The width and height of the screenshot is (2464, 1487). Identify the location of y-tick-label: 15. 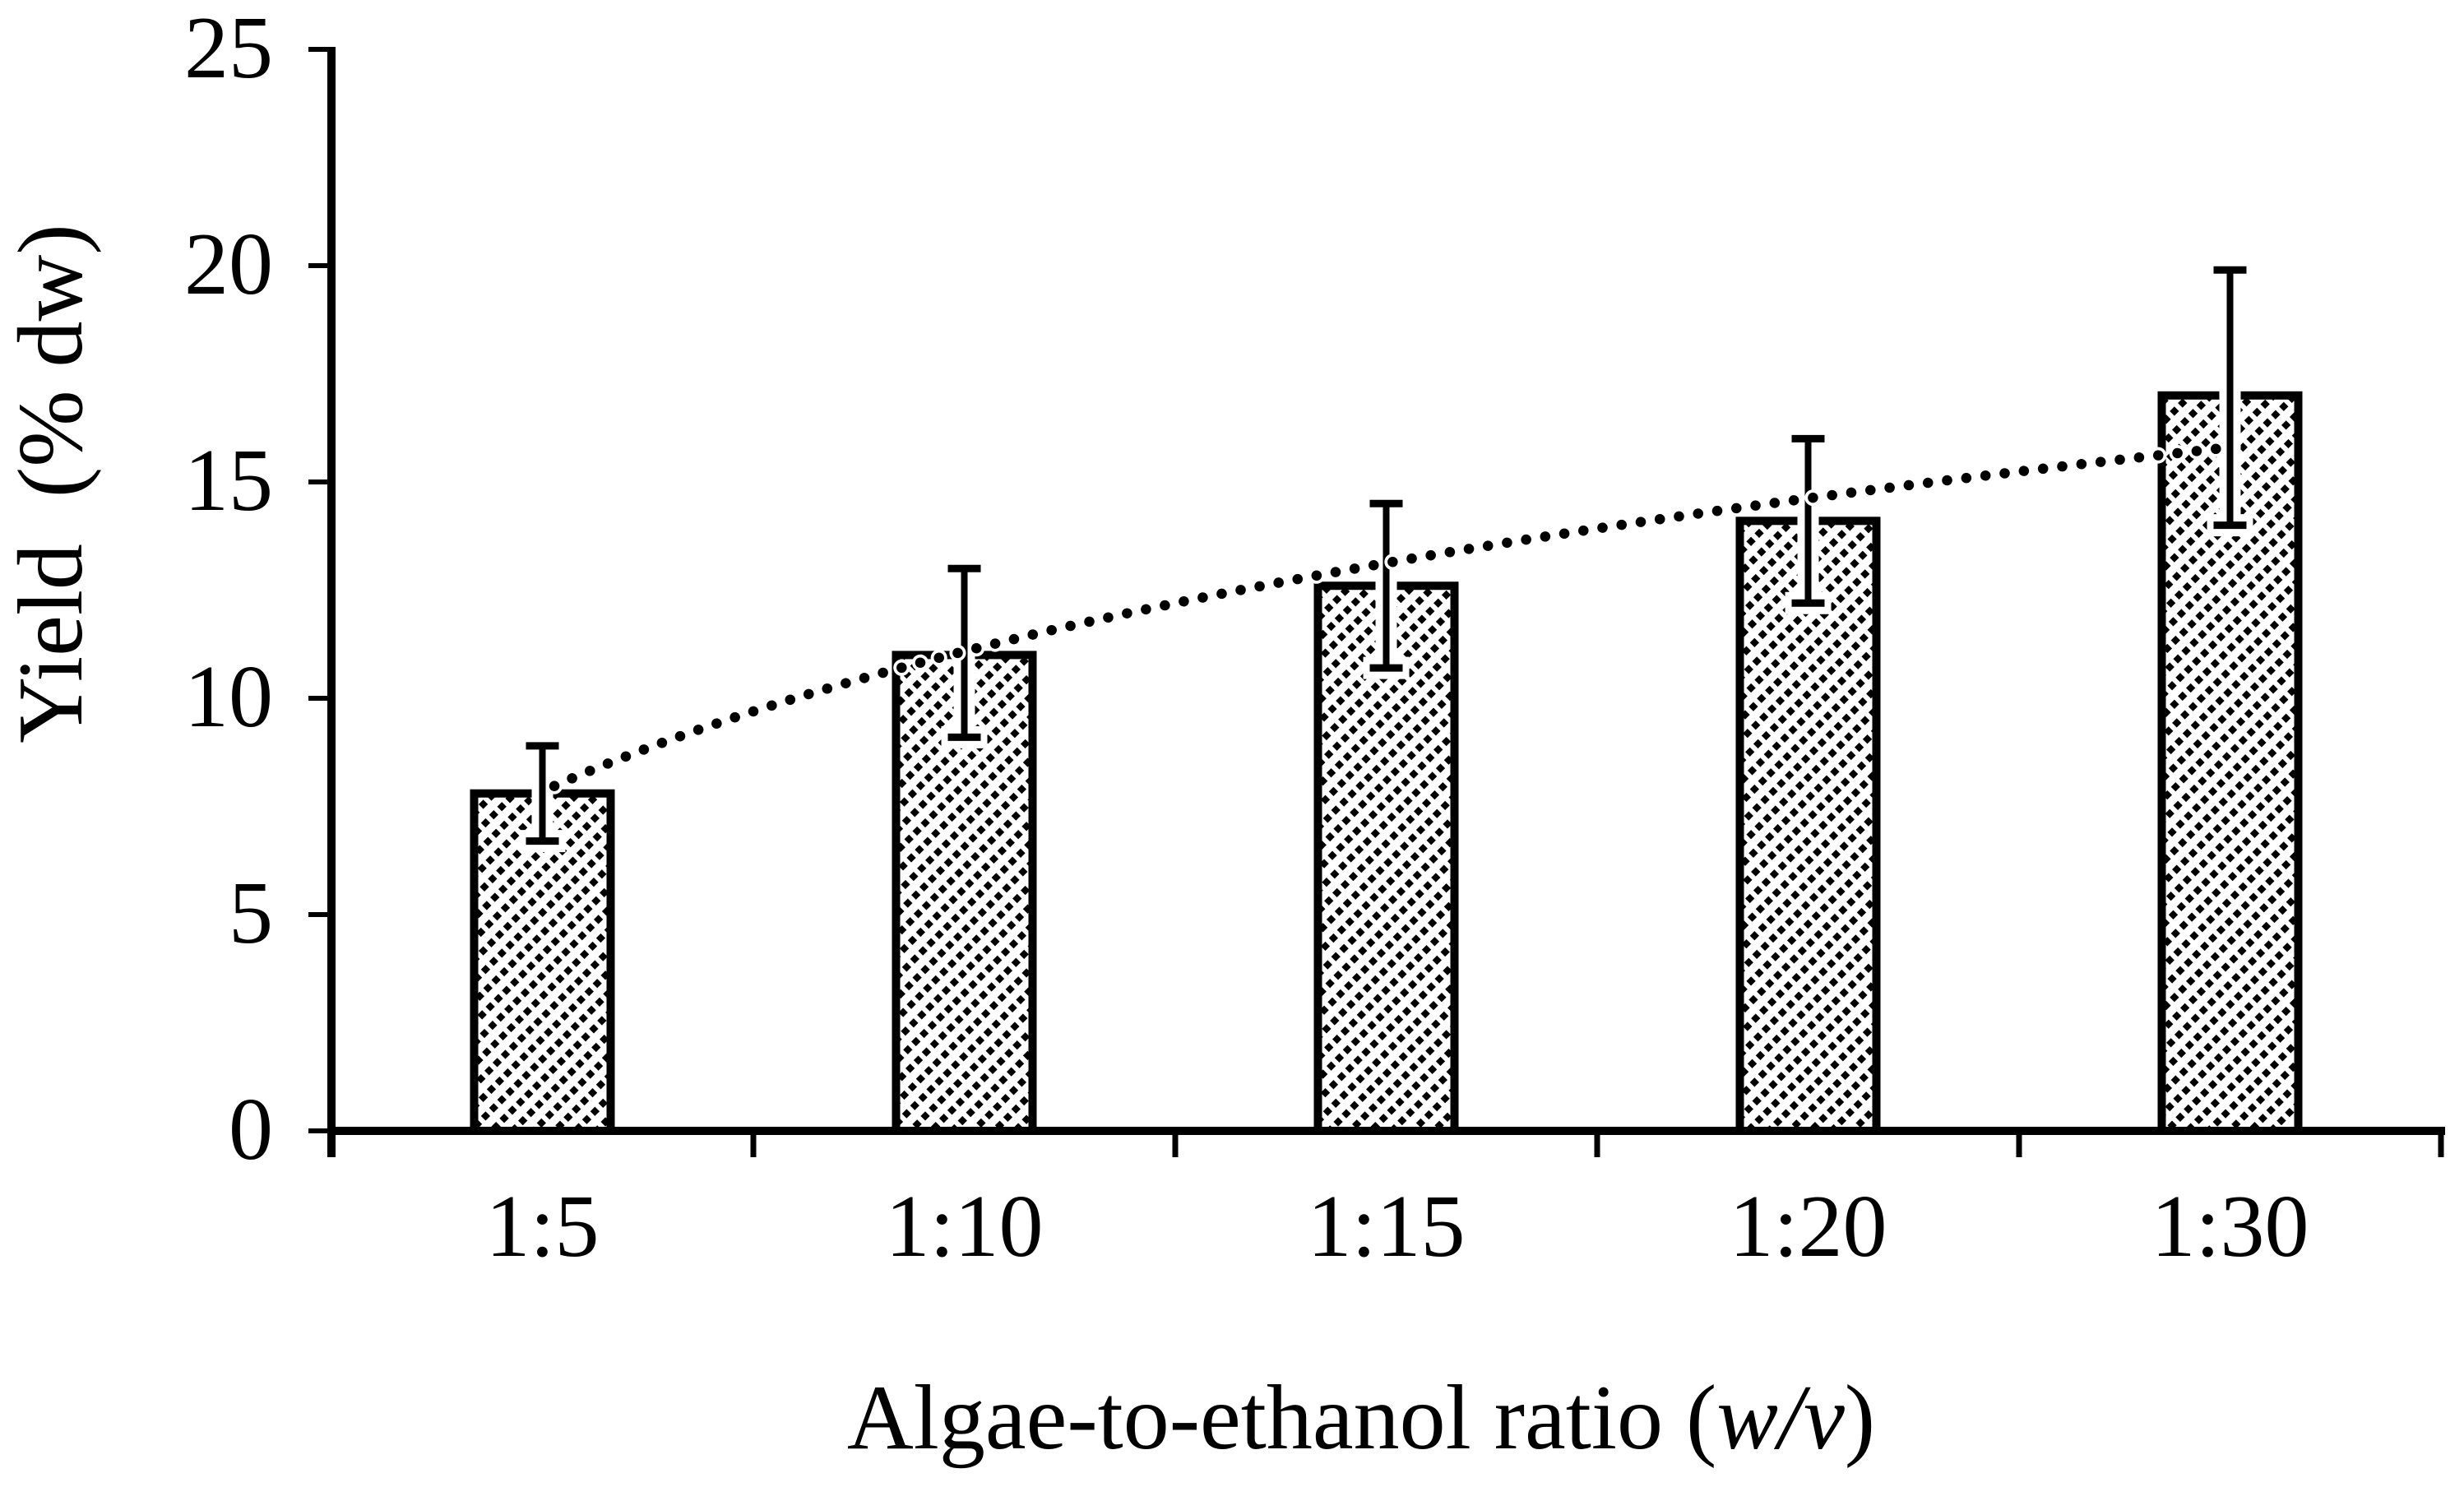
(228, 481).